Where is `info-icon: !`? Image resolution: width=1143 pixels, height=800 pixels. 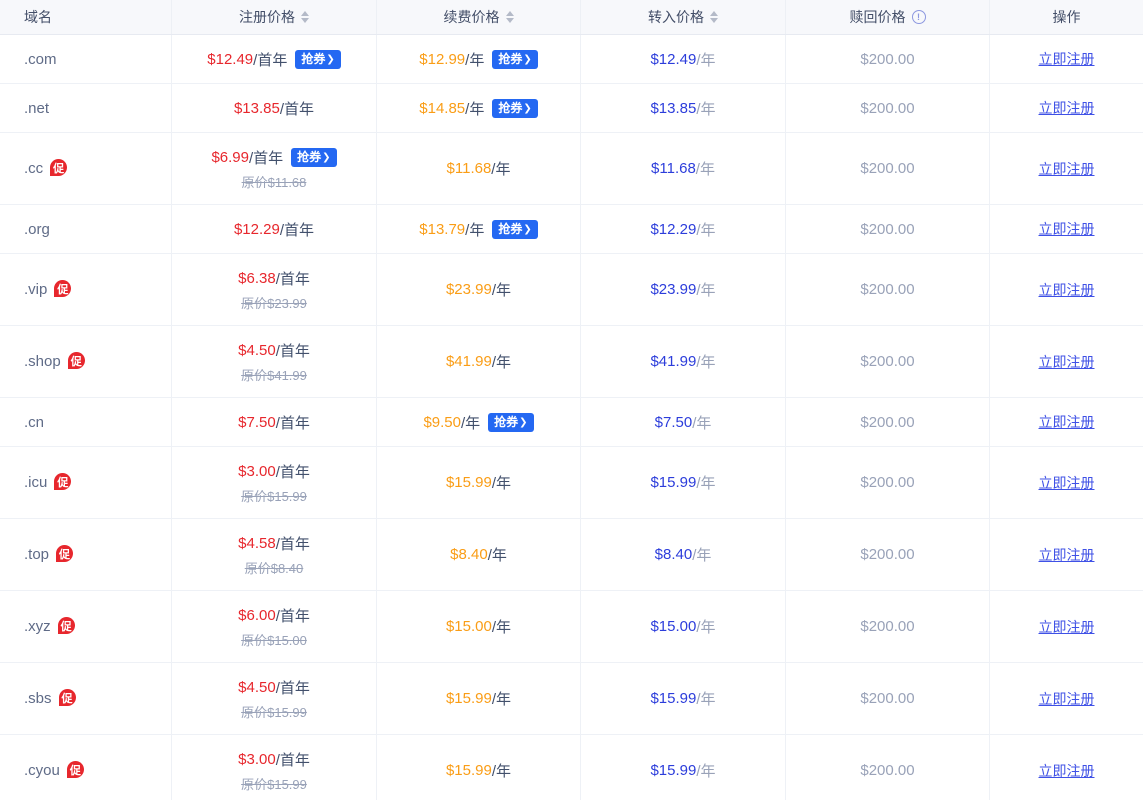 info-icon: ! is located at coordinates (918, 17).